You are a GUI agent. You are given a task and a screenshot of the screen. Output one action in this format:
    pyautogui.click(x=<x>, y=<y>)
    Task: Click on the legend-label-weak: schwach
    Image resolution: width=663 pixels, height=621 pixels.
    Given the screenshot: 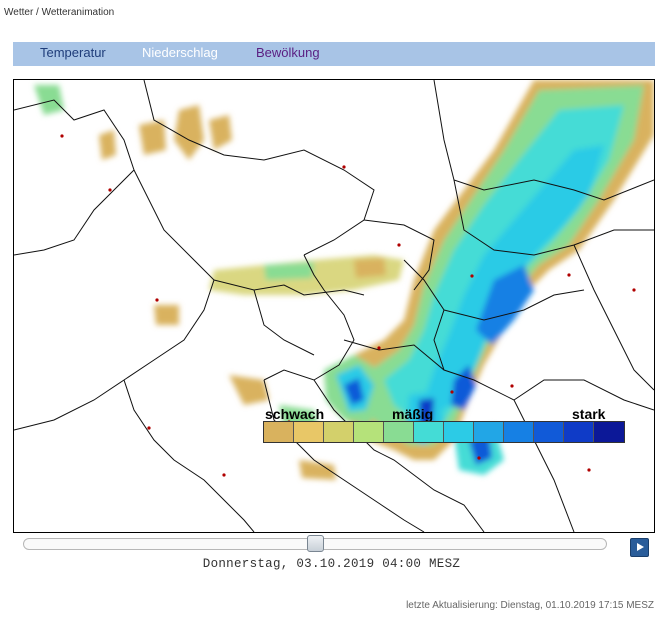 What is the action you would take?
    pyautogui.click(x=295, y=414)
    